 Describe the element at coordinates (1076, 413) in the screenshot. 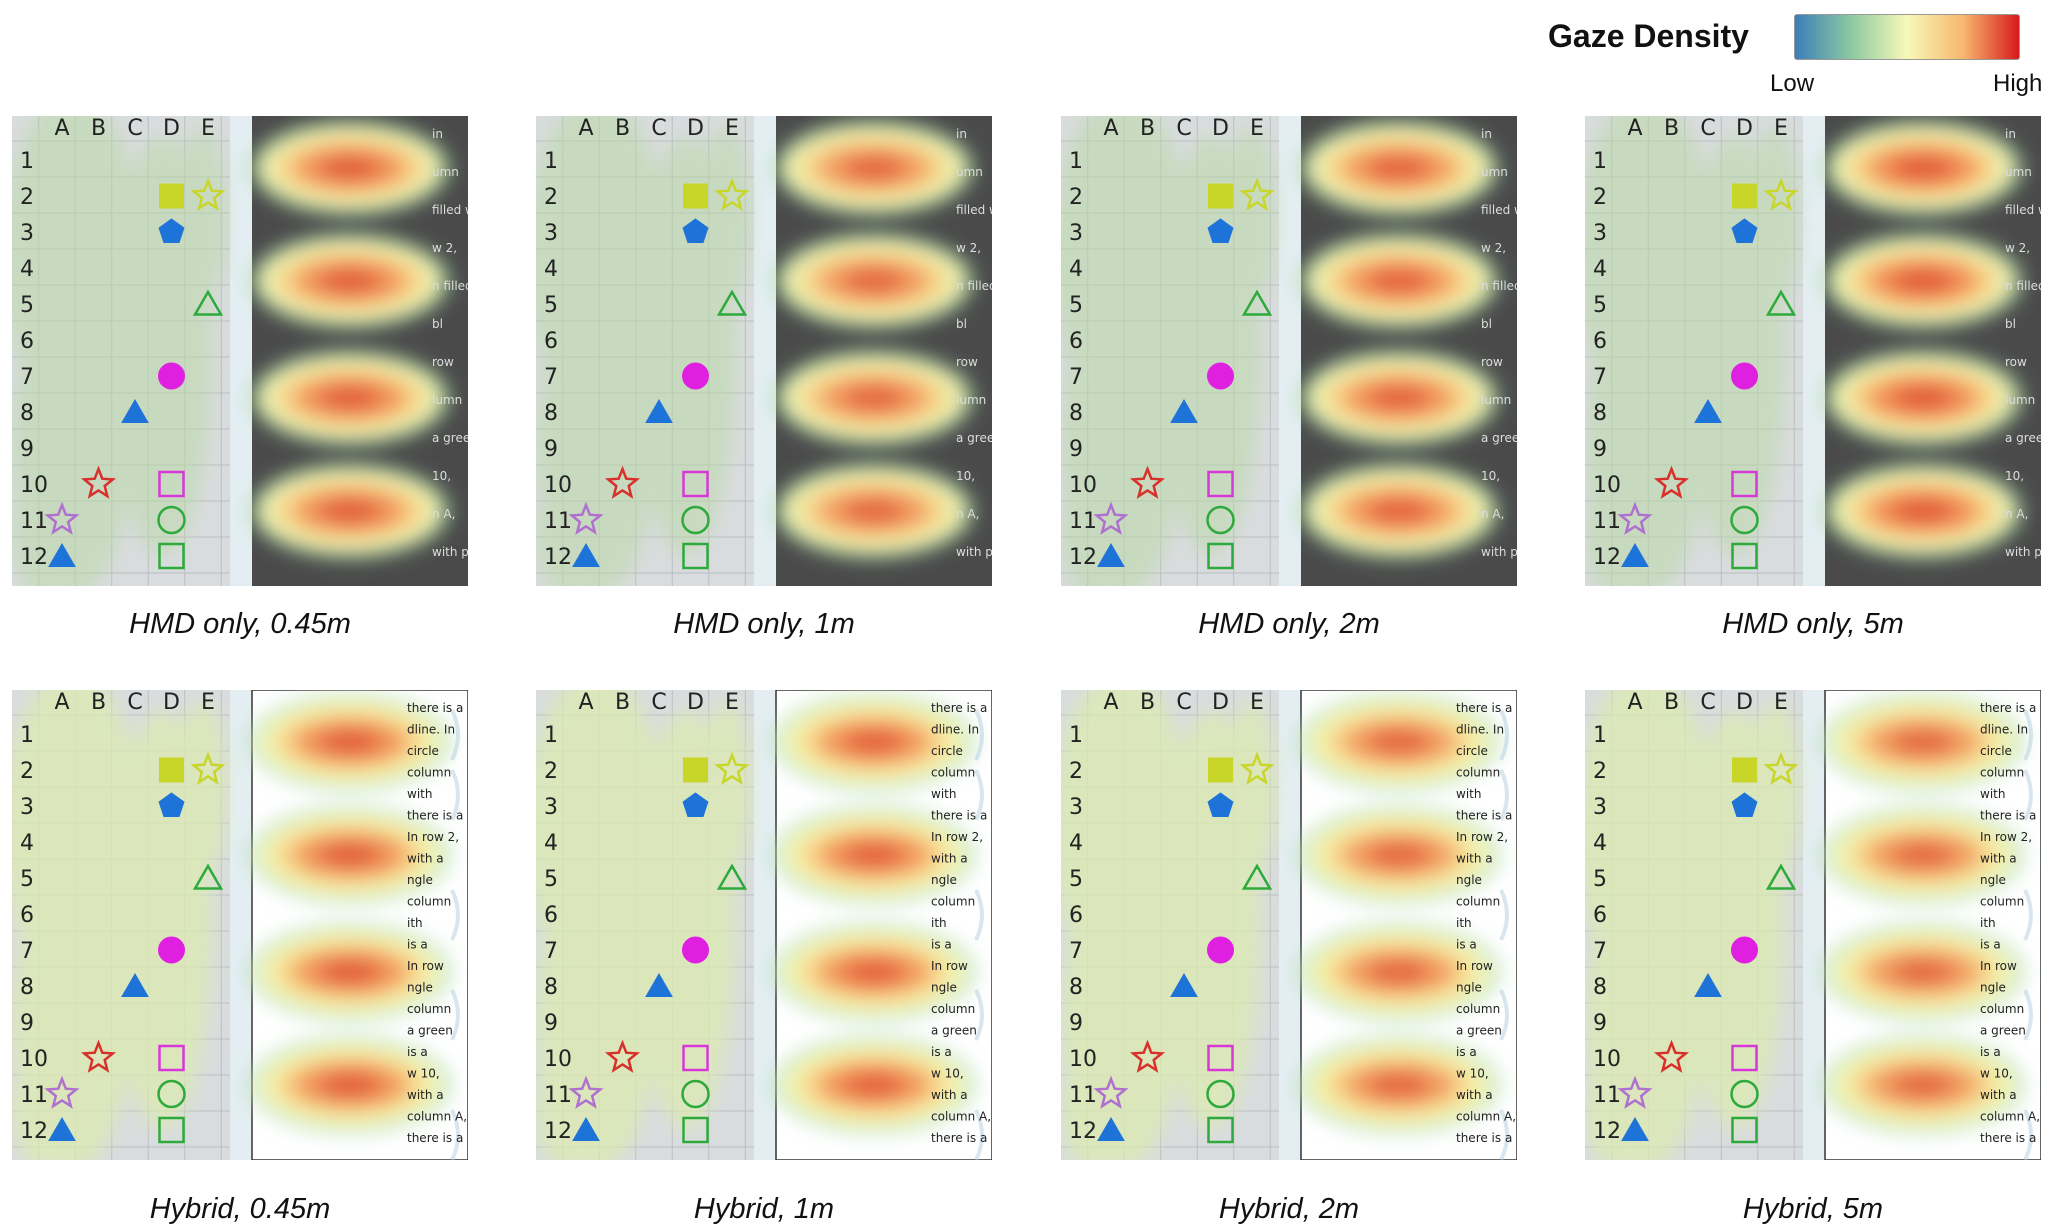

I see `row-label: 8` at that location.